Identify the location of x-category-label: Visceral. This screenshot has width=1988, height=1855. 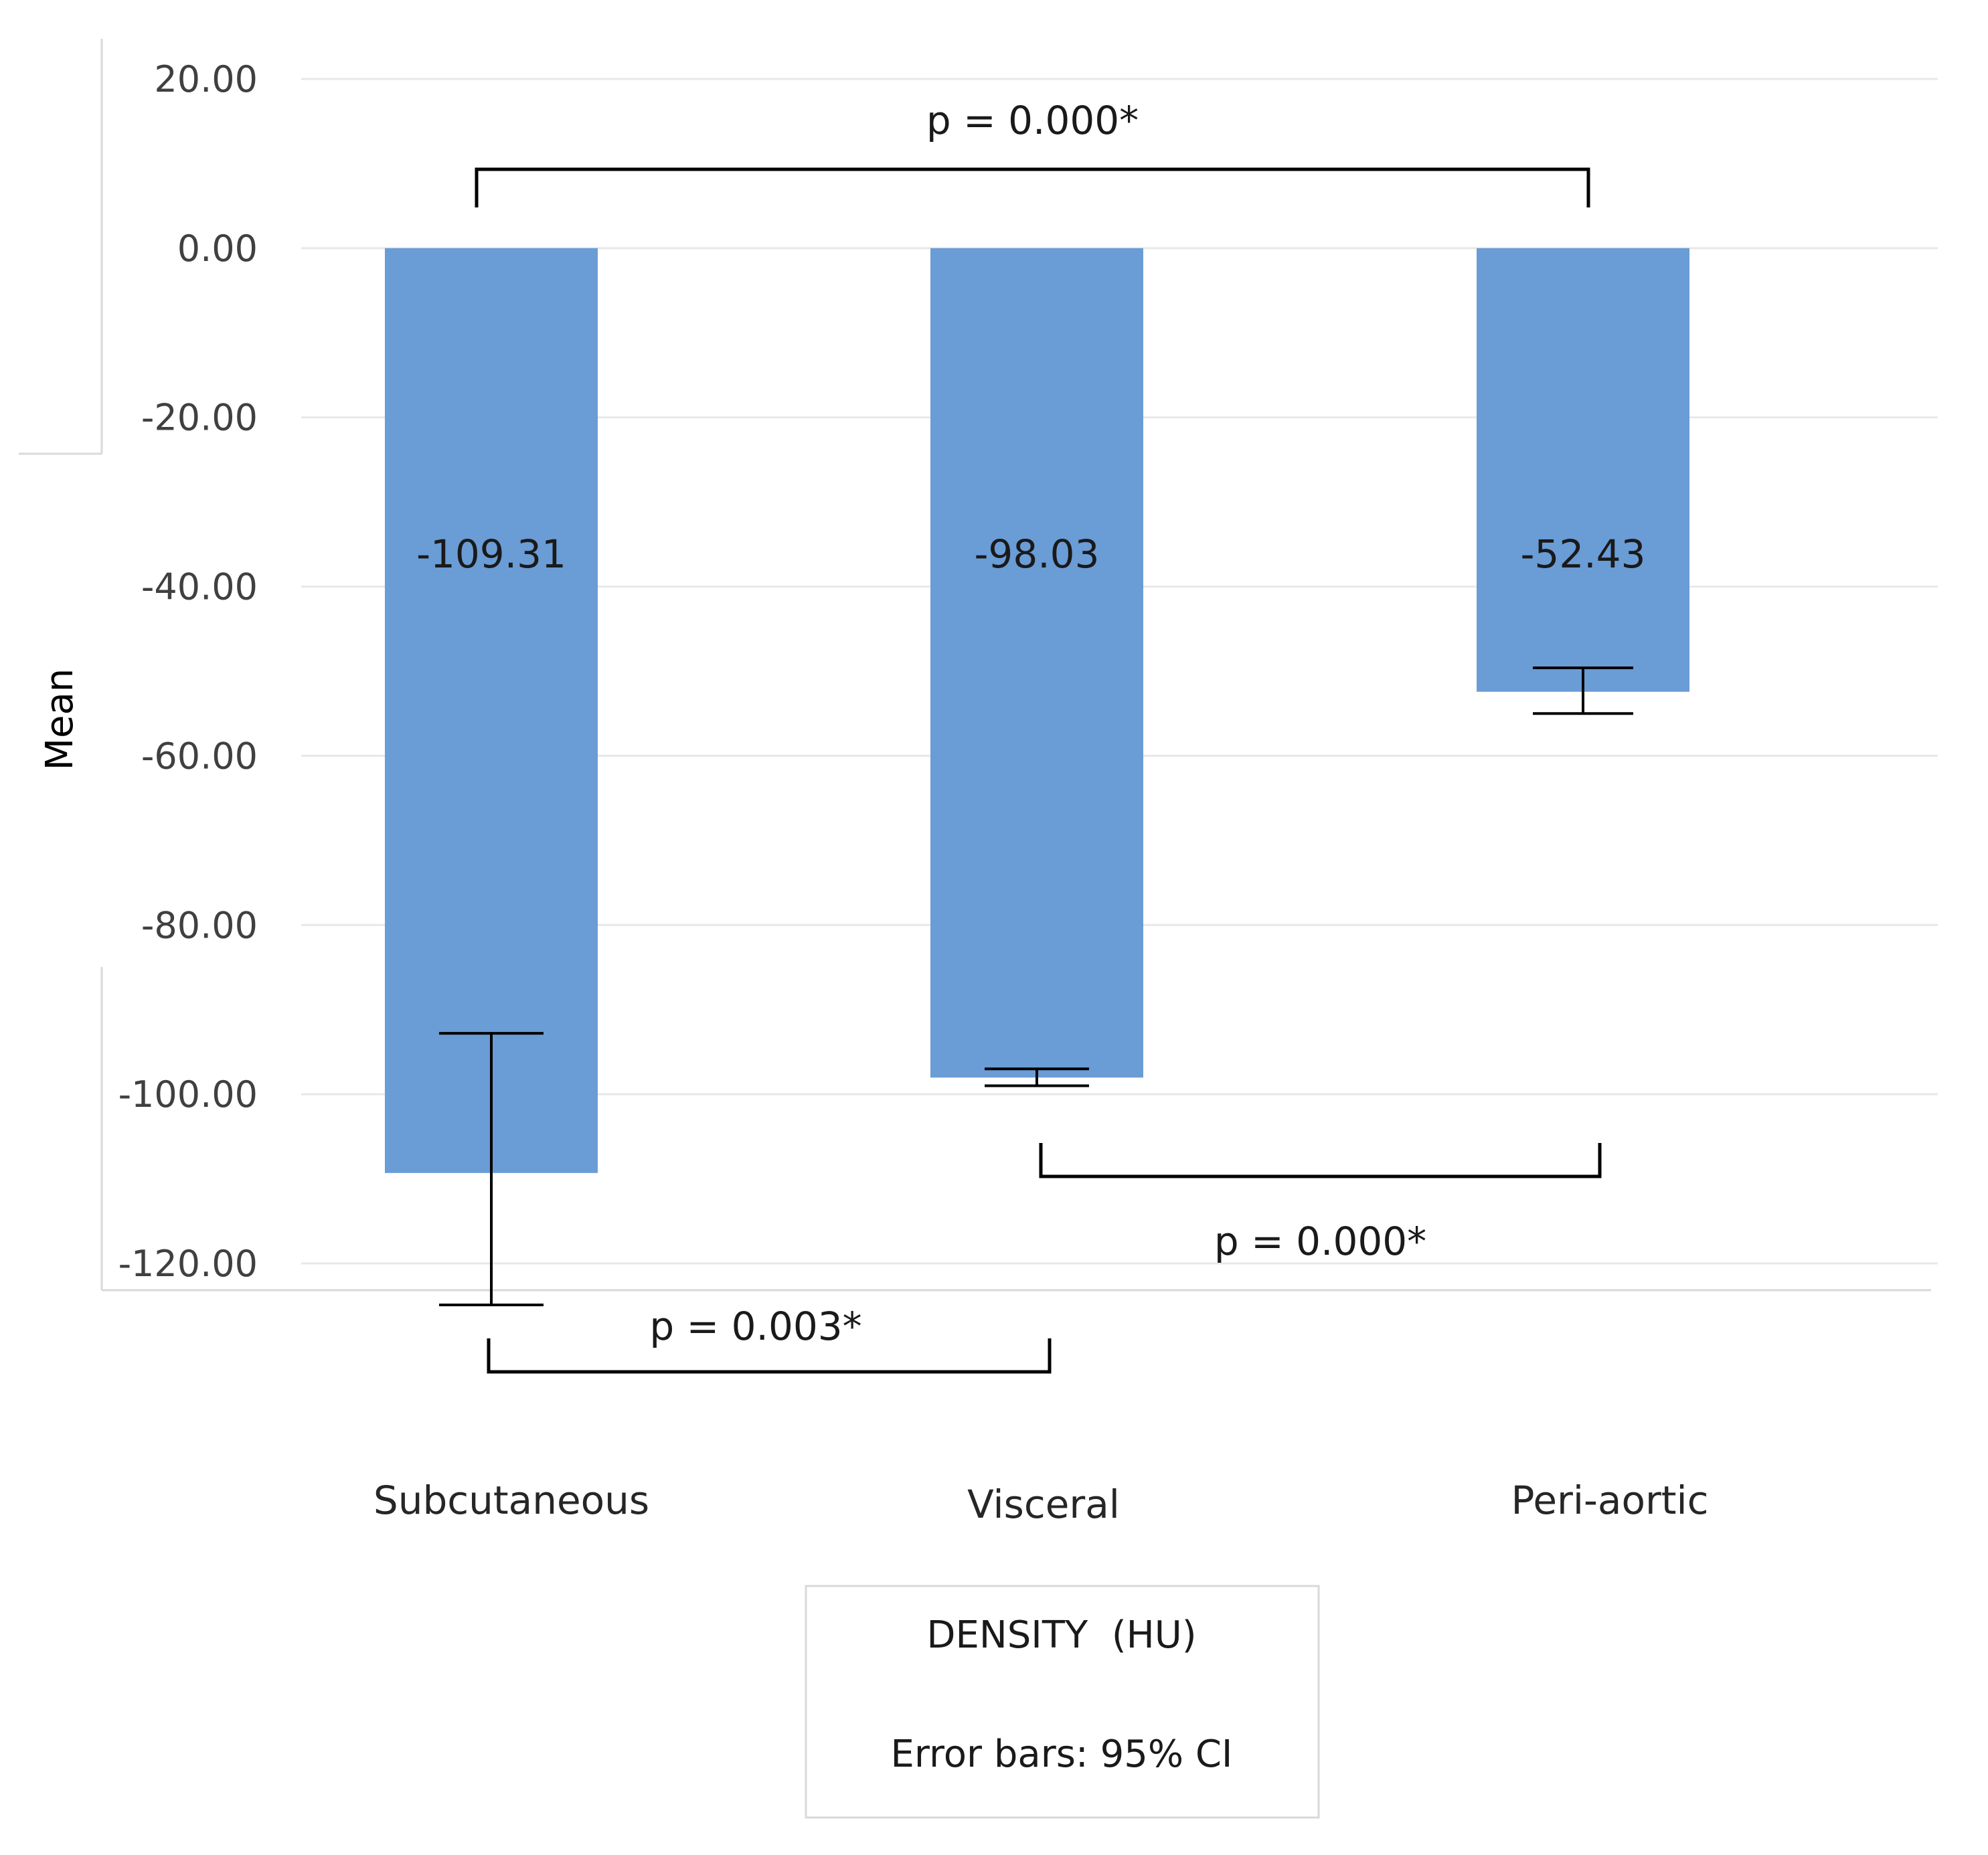
(1043, 1504).